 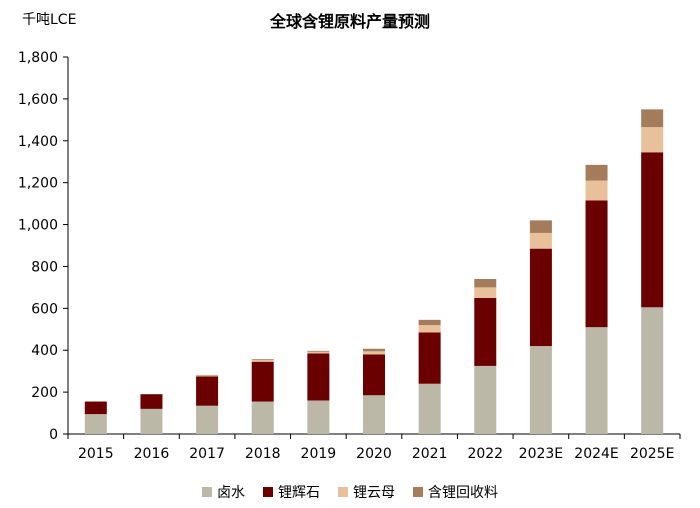 I want to click on y-tick-label: 1,800, so click(x=38, y=58).